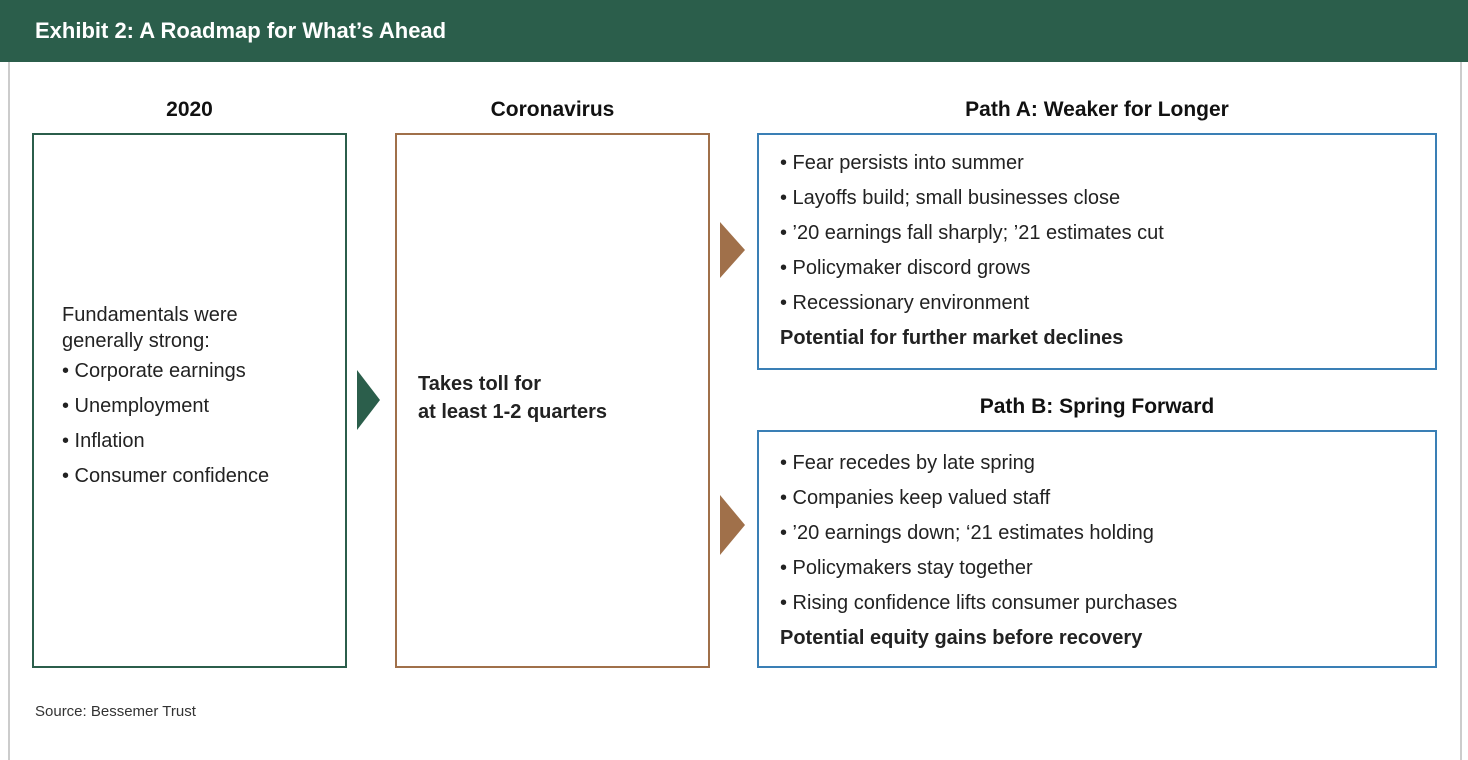 This screenshot has height=760, width=1468. What do you see at coordinates (166, 476) in the screenshot?
I see `bullet: • Consumer confidence` at bounding box center [166, 476].